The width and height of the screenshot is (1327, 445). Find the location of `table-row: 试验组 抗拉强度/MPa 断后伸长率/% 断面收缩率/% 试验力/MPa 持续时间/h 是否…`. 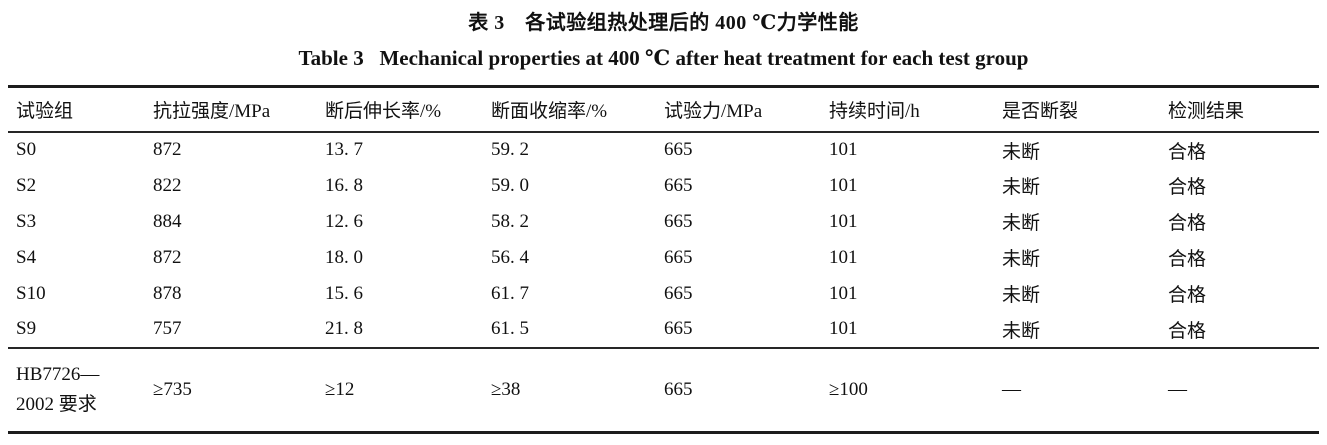

table-row: 试验组 抗拉强度/MPa 断后伸长率/% 断面收缩率/% 试验力/MPa 持续时间/h 是否… is located at coordinates (663, 109).